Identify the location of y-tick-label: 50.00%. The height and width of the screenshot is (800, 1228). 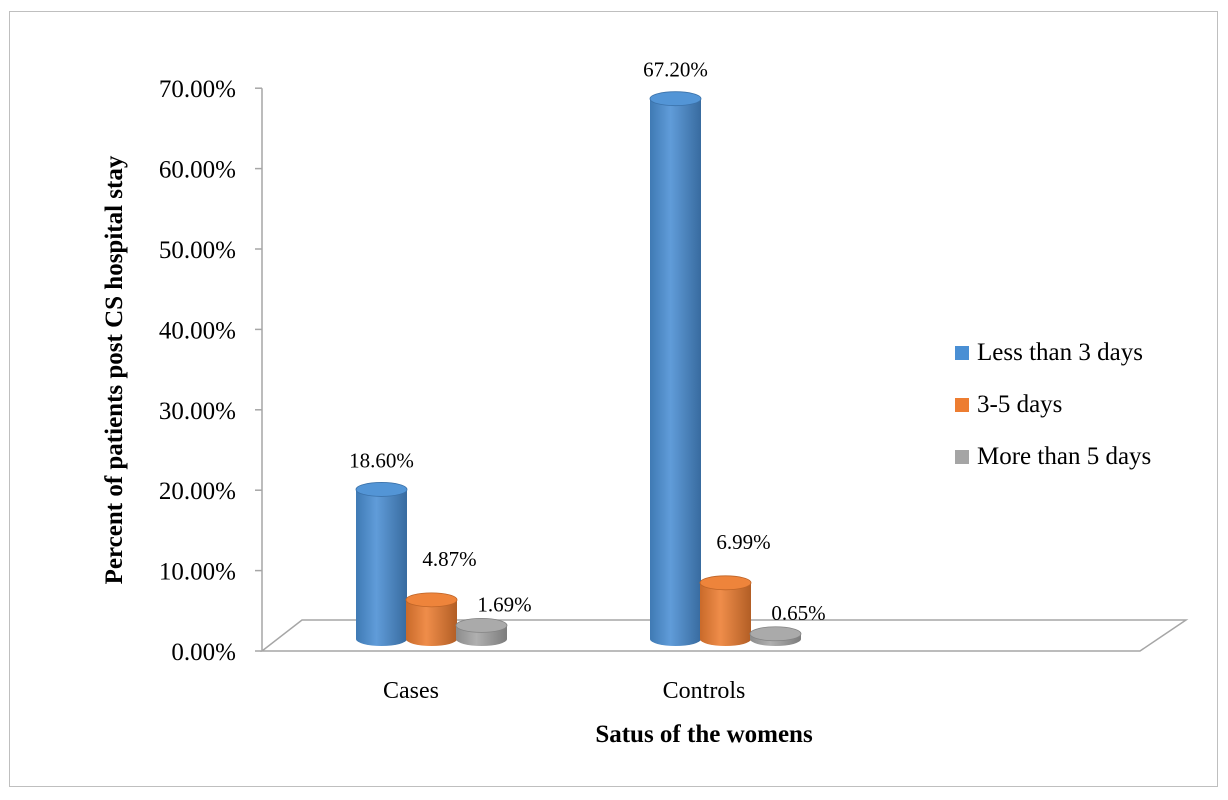
(197, 250).